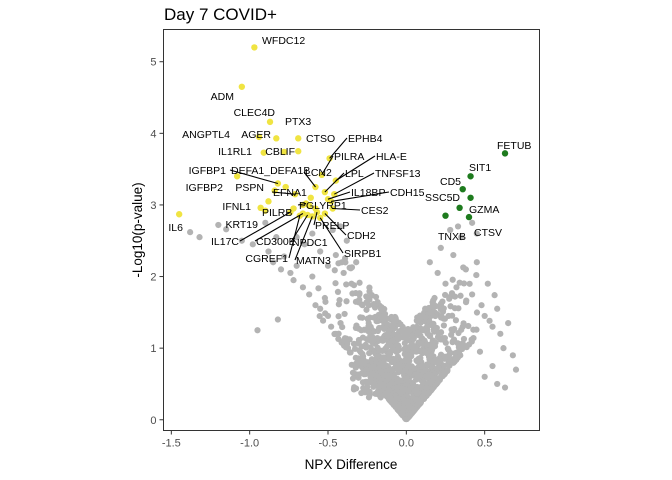  Describe the element at coordinates (368, 193) in the screenshot. I see `point-label: IL18BP` at that location.